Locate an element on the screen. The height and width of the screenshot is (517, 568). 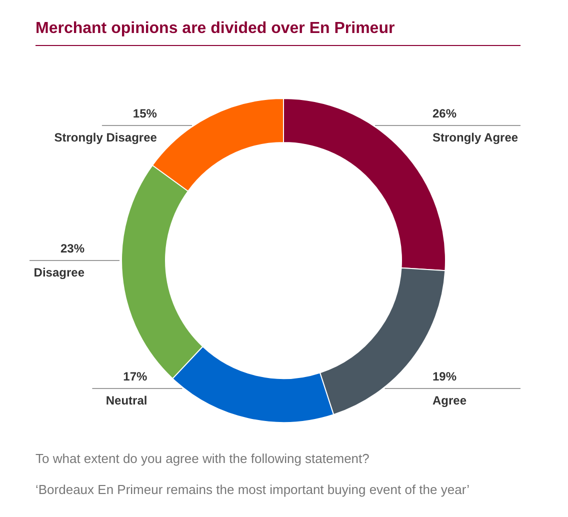
slice-label: Neutral is located at coordinates (127, 401).